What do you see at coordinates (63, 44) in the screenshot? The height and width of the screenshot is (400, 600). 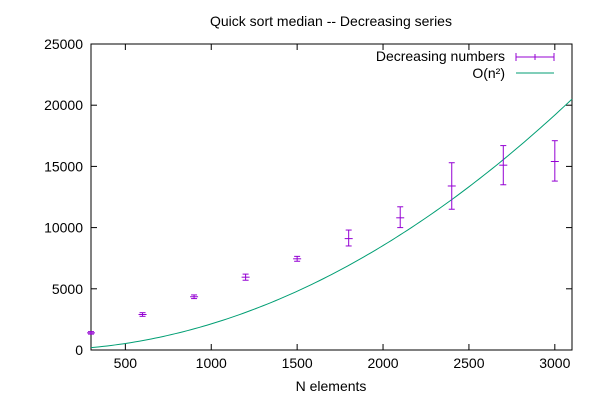 I see `y-tick-label: 25000` at bounding box center [63, 44].